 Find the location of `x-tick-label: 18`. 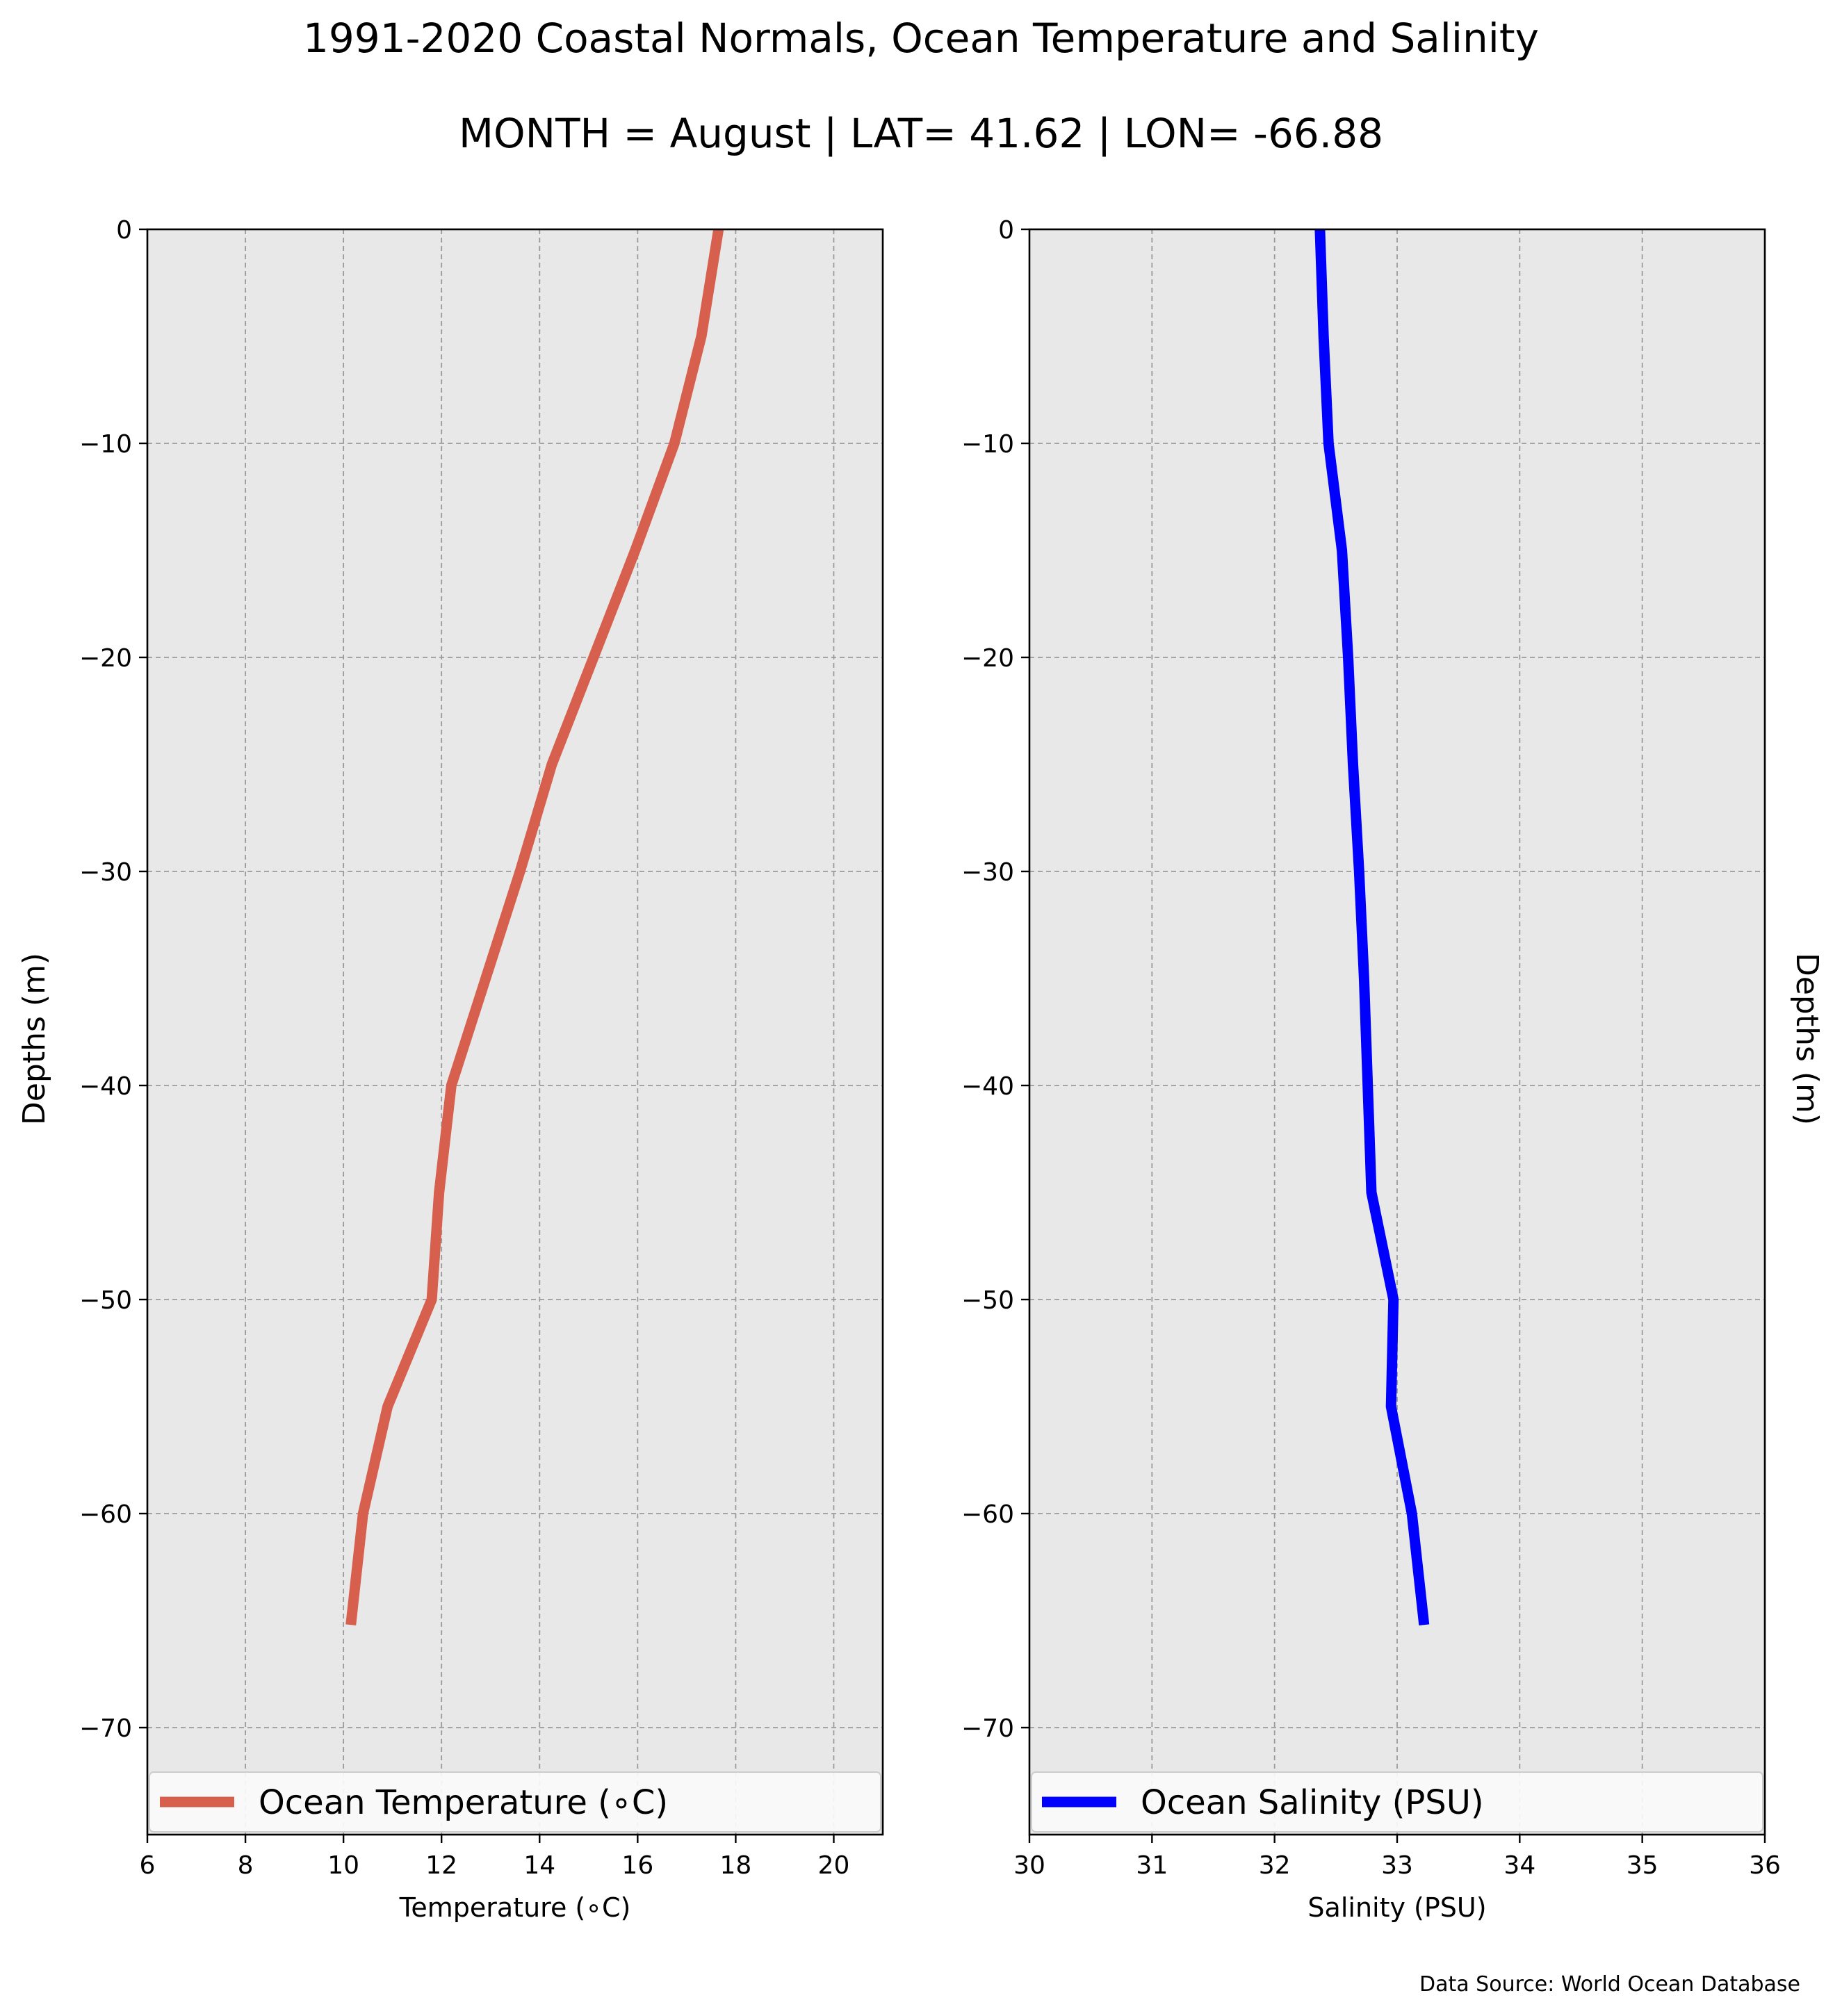

x-tick-label: 18 is located at coordinates (735, 1866).